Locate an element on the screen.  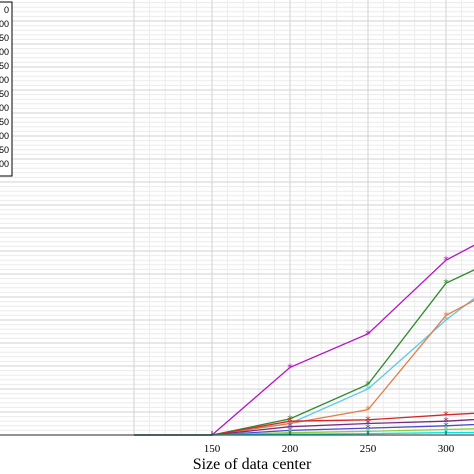
legend-box is located at coordinates (6, 89).